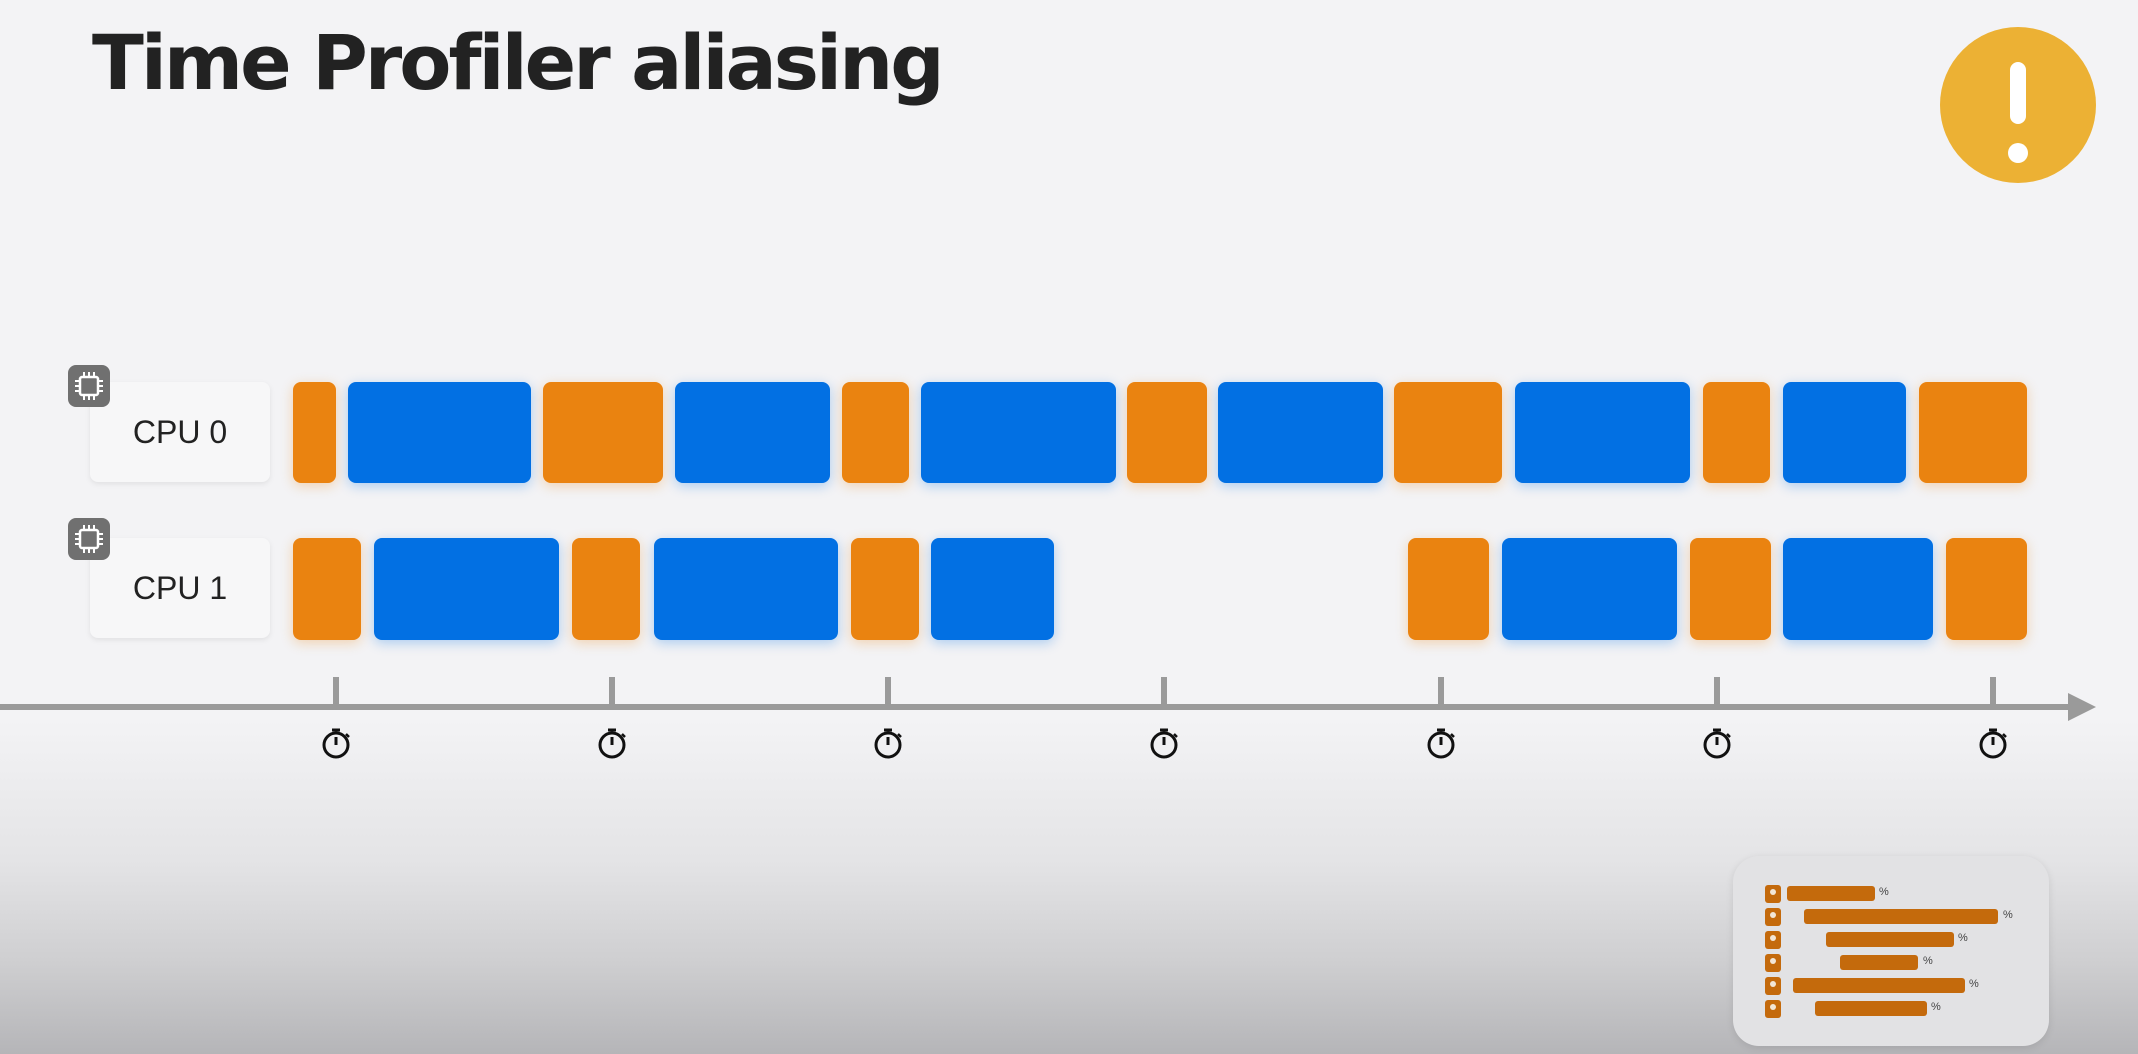  I want to click on cpu-1-label: CPU 1, so click(180, 588).